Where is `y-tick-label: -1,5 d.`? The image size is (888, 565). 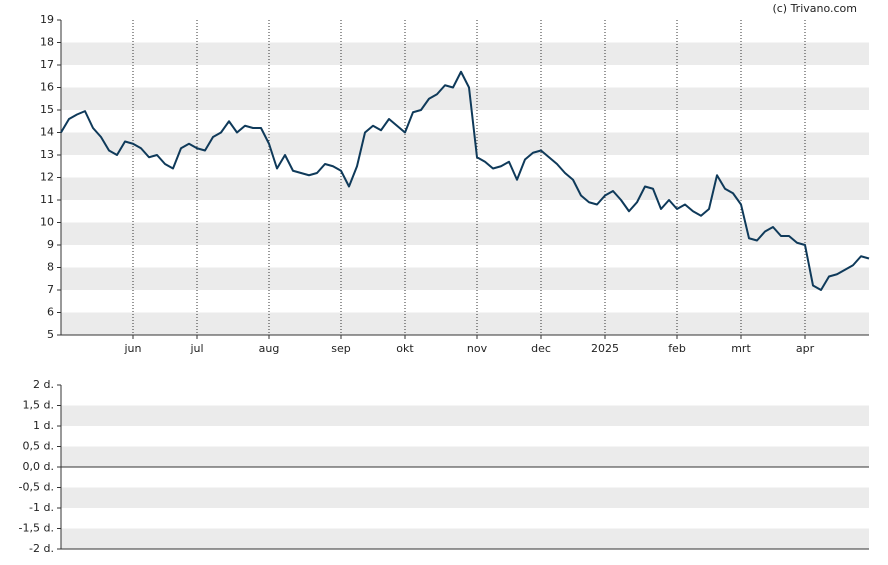
y-tick-label: -1,5 d. is located at coordinates (36, 528).